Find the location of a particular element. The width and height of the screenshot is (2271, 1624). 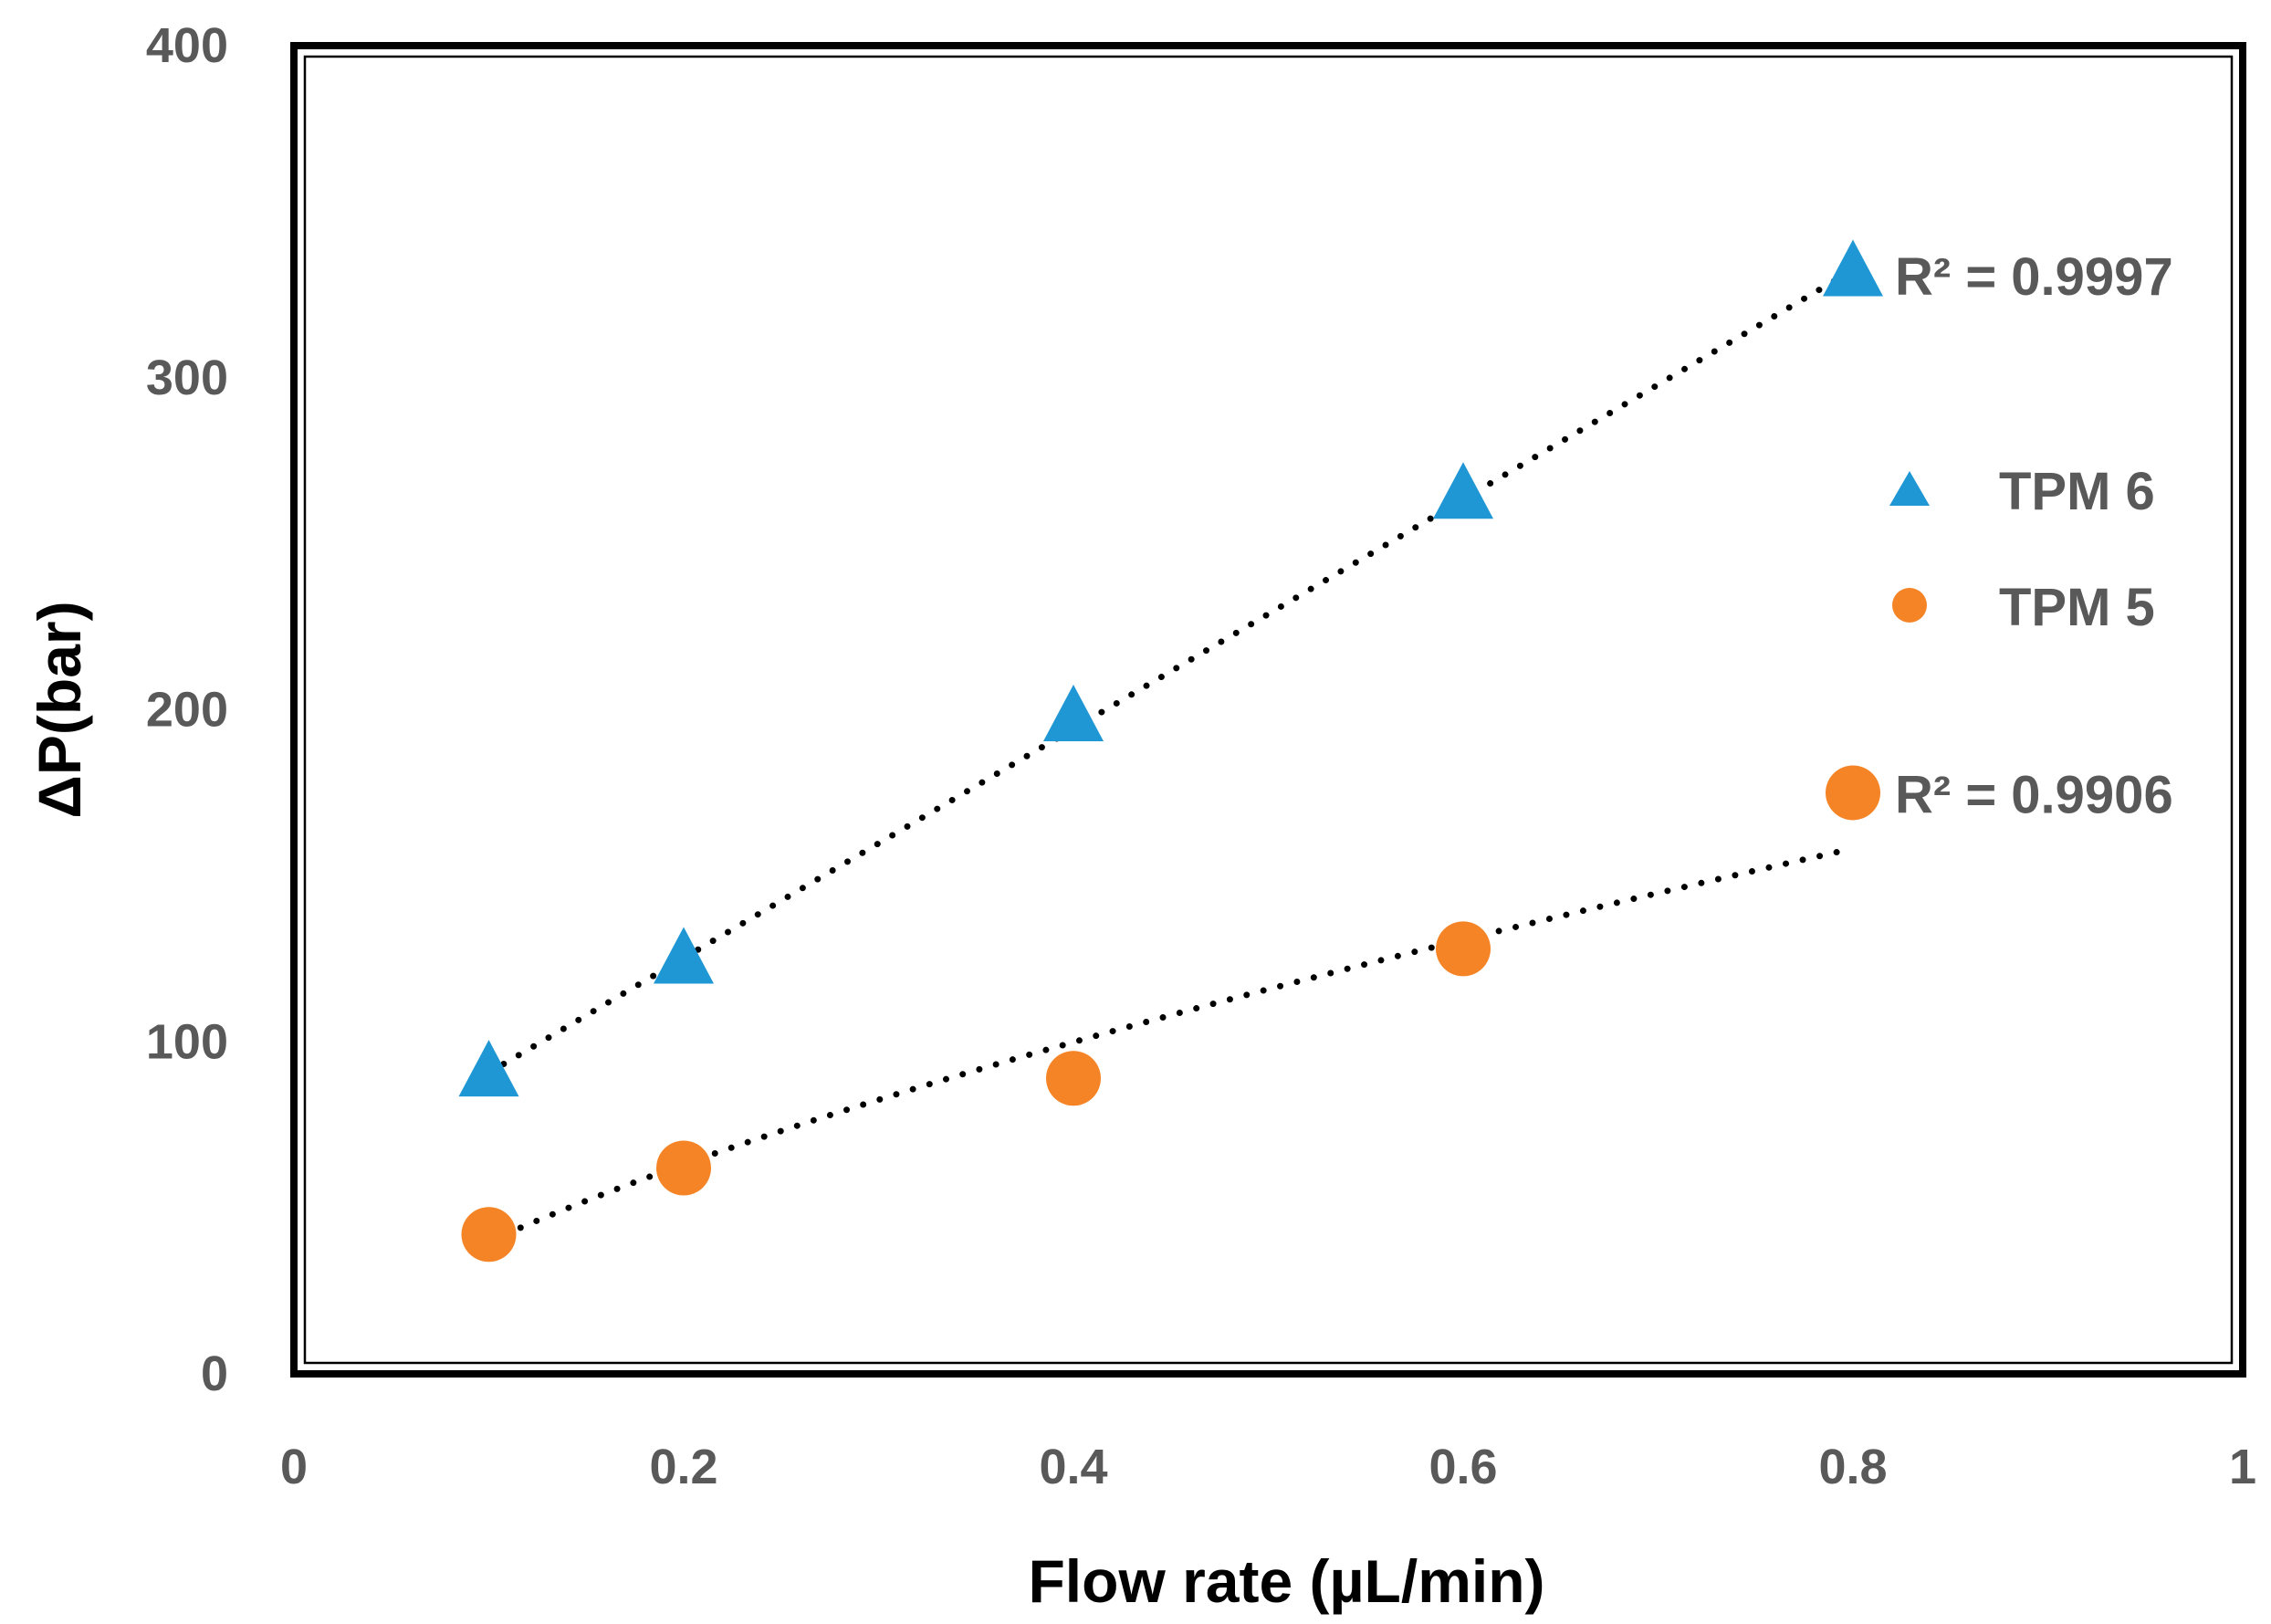

legend-triangle-icon is located at coordinates (1909, 488).